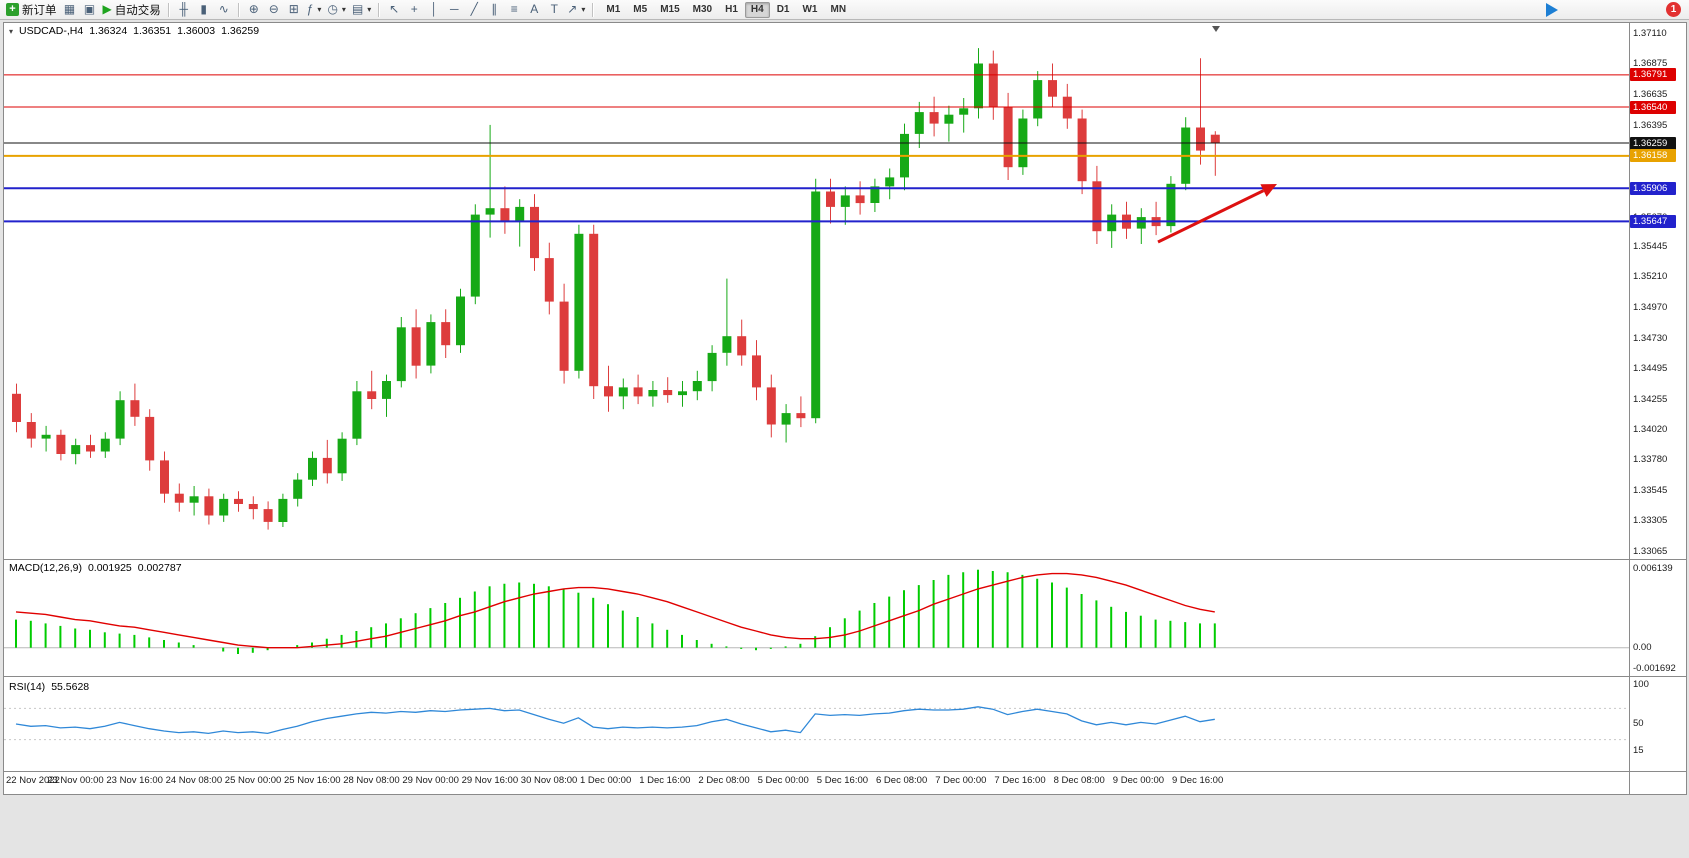 The width and height of the screenshot is (1689, 858). Describe the element at coordinates (816, 723) in the screenshot. I see `rsi-indicator` at that location.